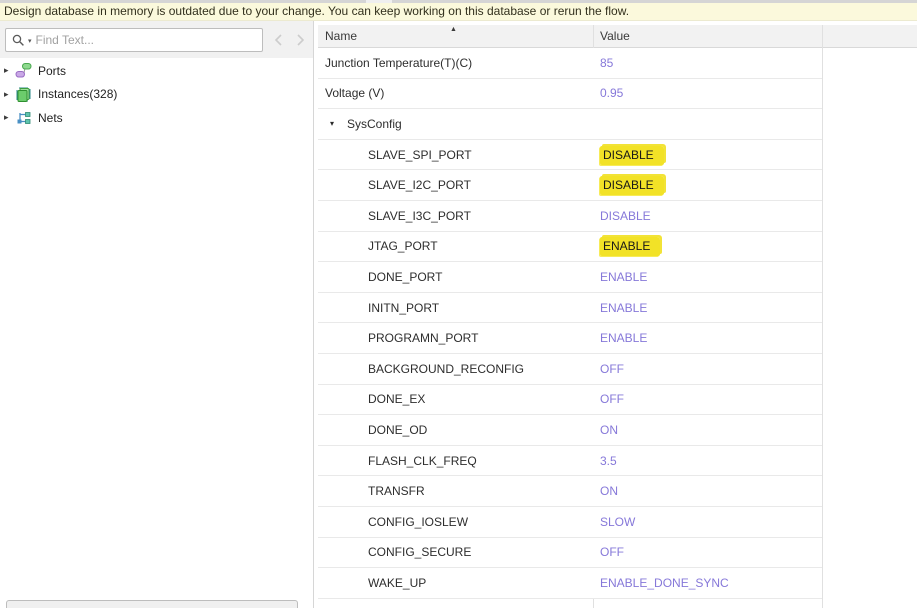 The width and height of the screenshot is (917, 608). What do you see at coordinates (822, 316) in the screenshot?
I see `table-right-border` at bounding box center [822, 316].